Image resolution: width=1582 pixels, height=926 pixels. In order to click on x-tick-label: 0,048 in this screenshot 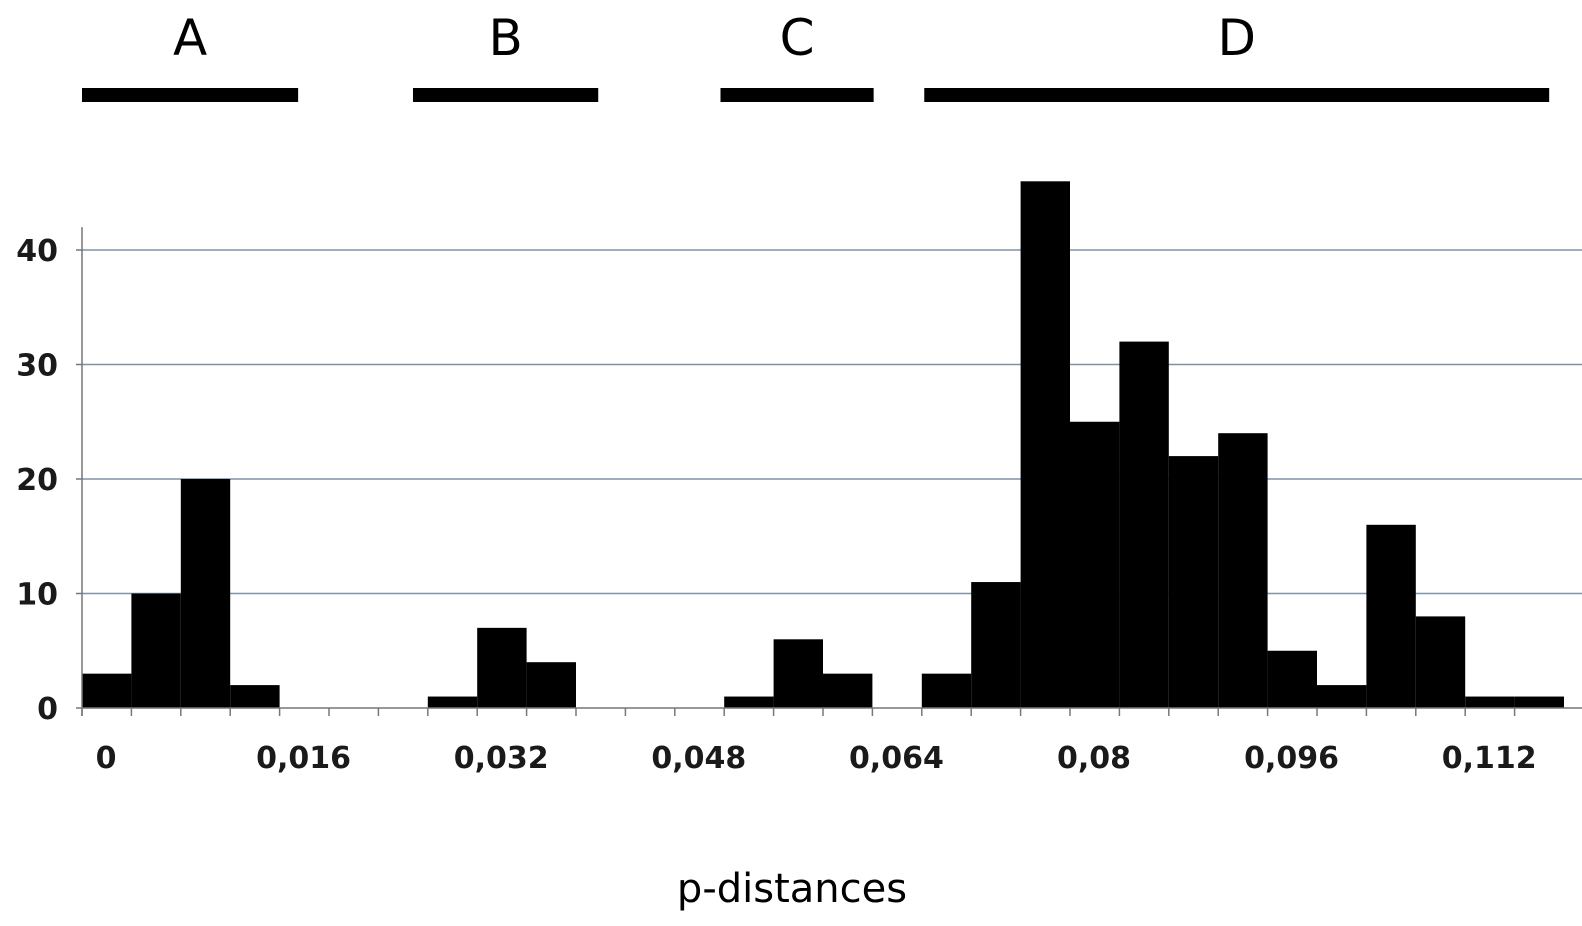, I will do `click(698, 758)`.